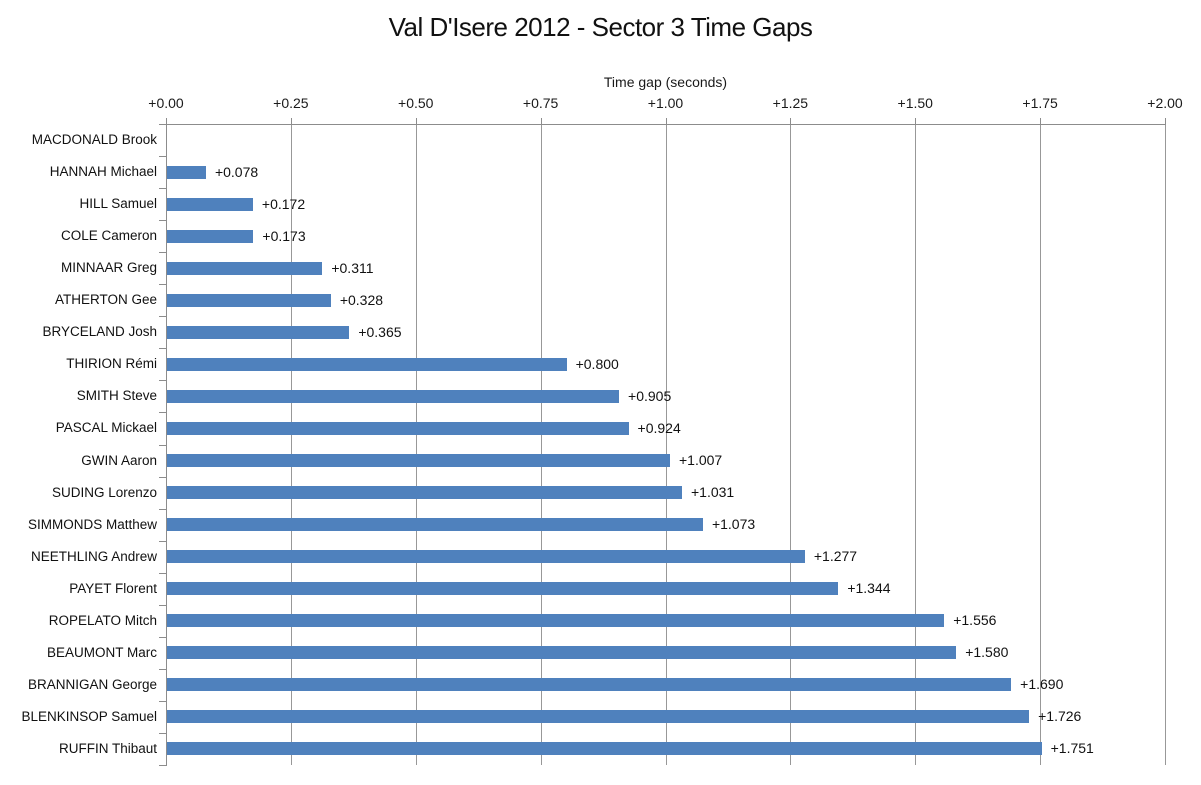  Describe the element at coordinates (416, 103) in the screenshot. I see `x-axis-tick-label: +0.50` at that location.